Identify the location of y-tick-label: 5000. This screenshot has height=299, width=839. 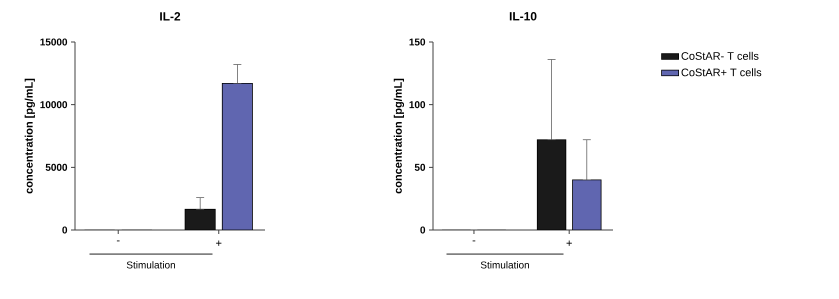
(57, 167).